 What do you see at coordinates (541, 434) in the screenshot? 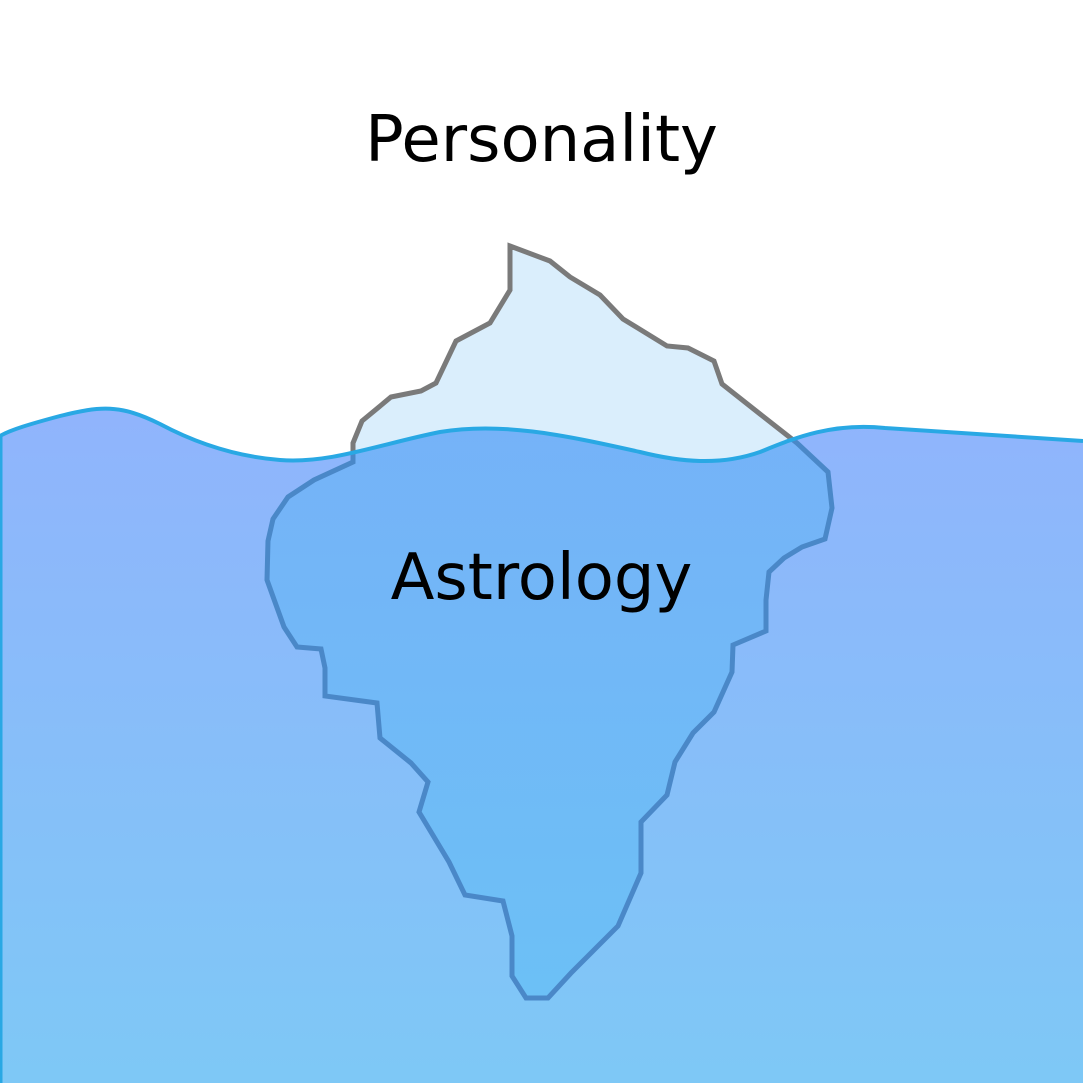
I see `waterline` at bounding box center [541, 434].